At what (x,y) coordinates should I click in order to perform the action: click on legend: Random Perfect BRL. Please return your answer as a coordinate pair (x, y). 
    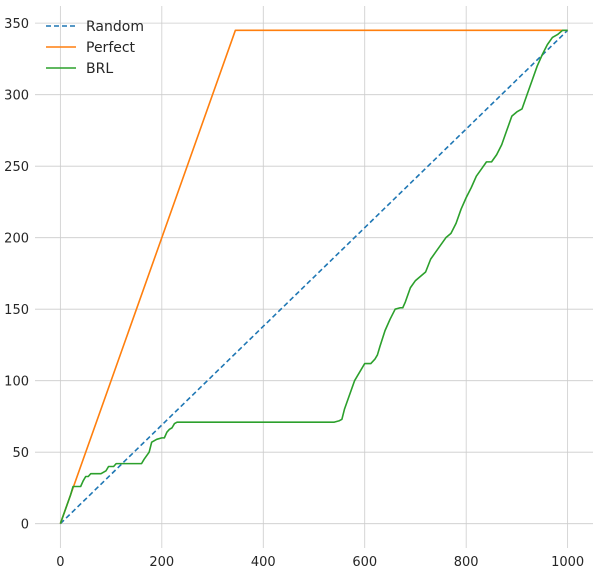
    Looking at the image, I should click on (95, 48).